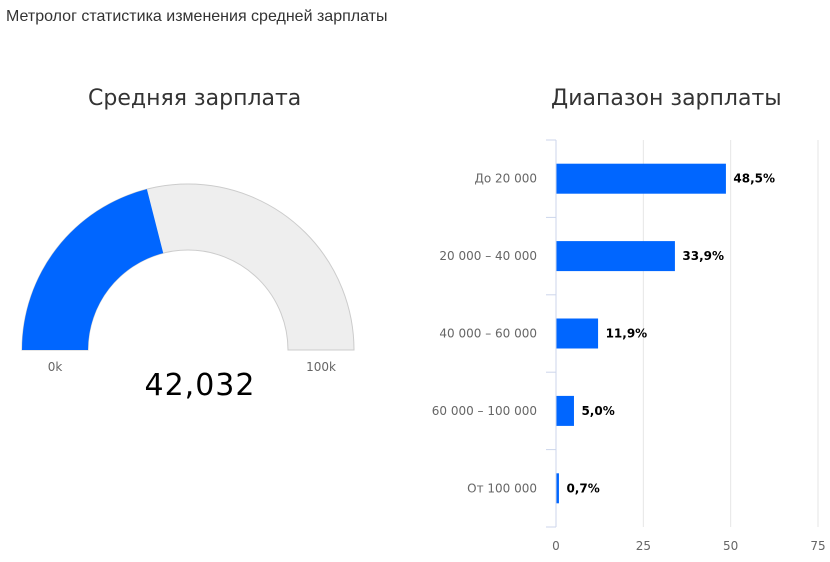 Image resolution: width=830 pixels, height=562 pixels. Describe the element at coordinates (55, 367) in the screenshot. I see `gauge-min-label: 0k` at that location.